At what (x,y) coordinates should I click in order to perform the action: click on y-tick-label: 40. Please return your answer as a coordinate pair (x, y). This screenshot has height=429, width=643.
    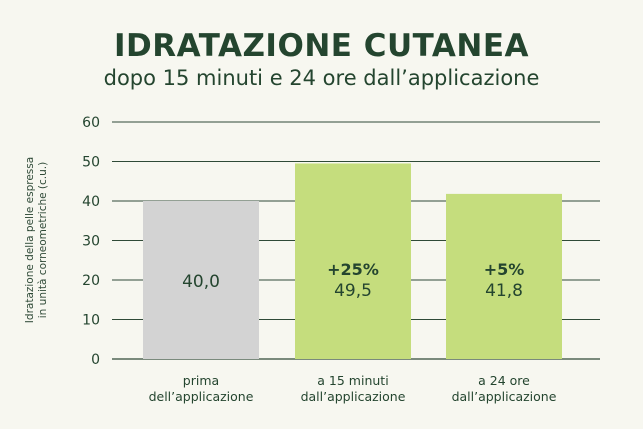
    Looking at the image, I should click on (91, 202).